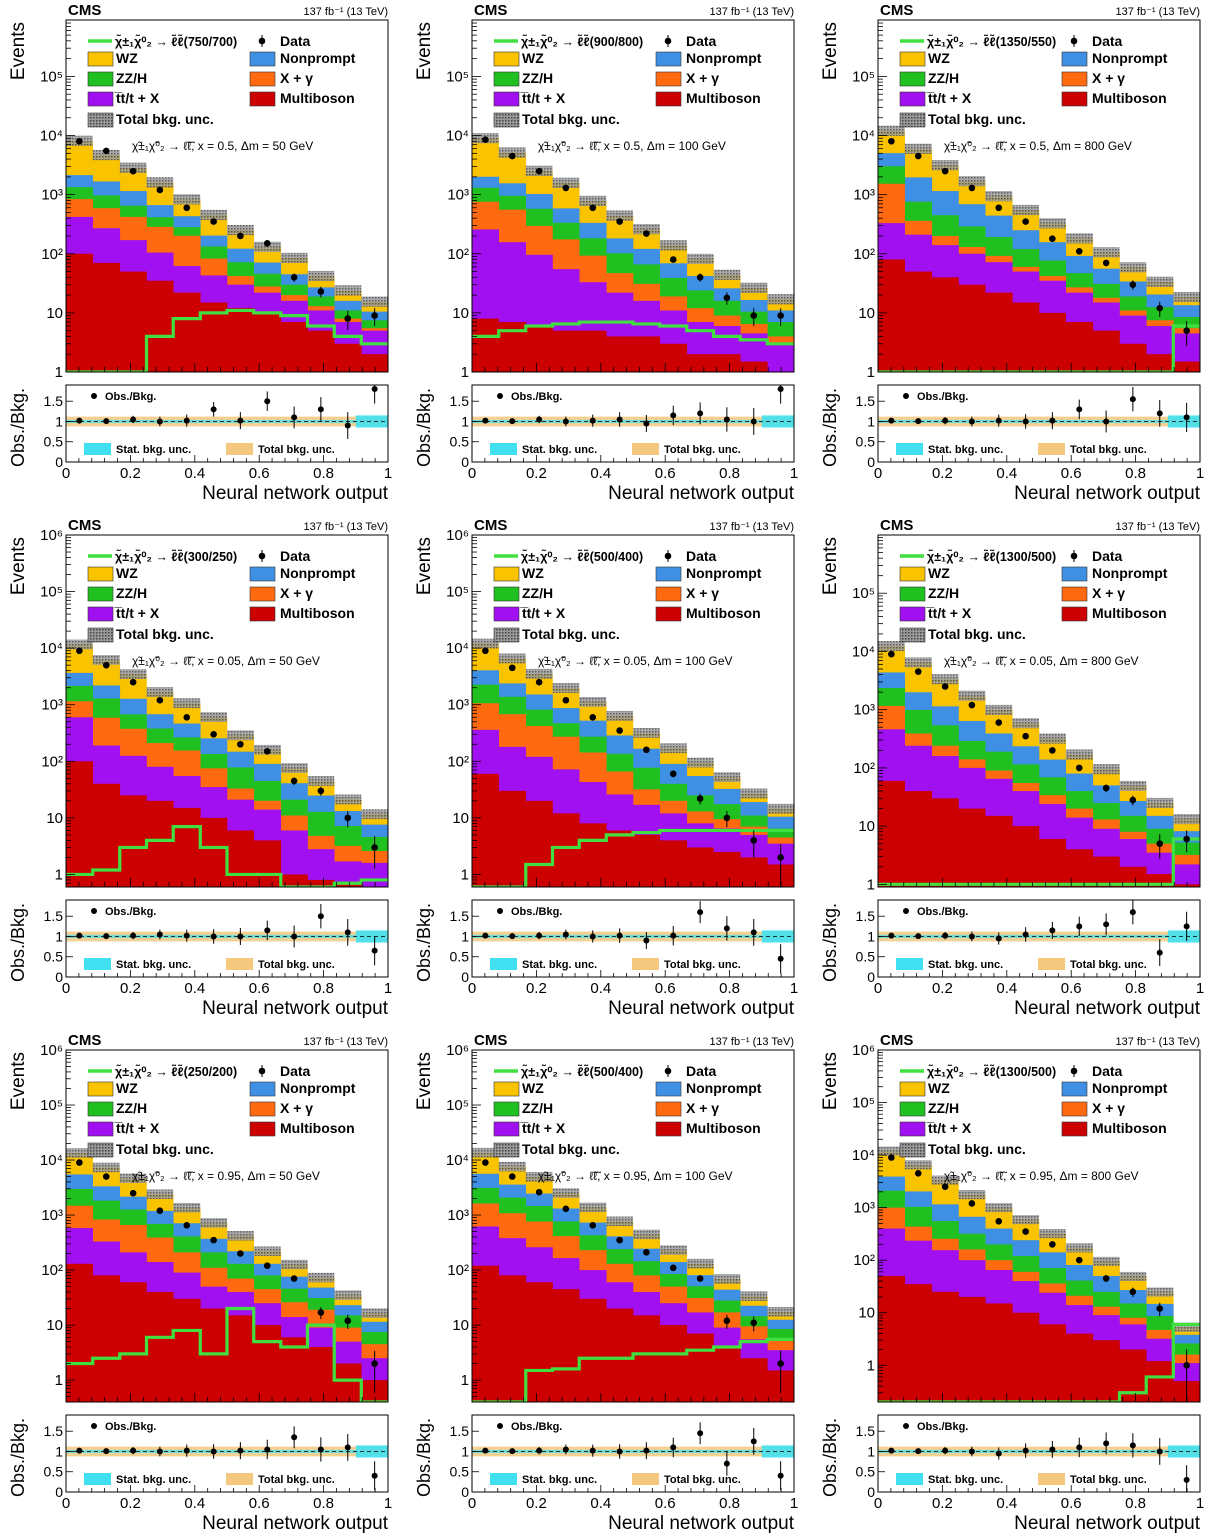 The width and height of the screenshot is (1208, 1535). I want to click on x-tick-label: 1, so click(1200, 1503).